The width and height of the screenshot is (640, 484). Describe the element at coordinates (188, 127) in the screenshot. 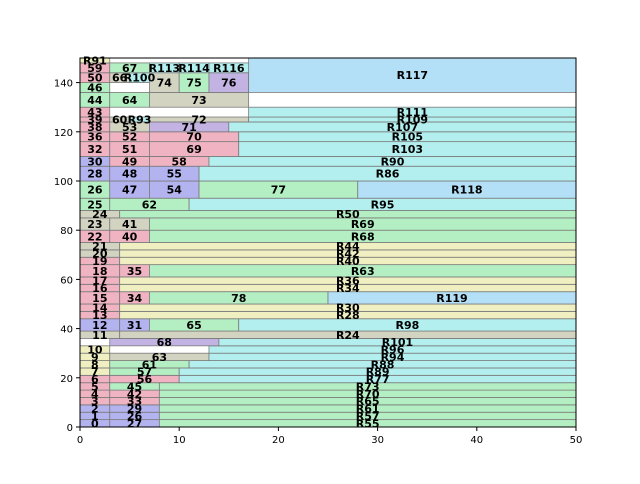

I see `treemap-label-71: 71` at that location.